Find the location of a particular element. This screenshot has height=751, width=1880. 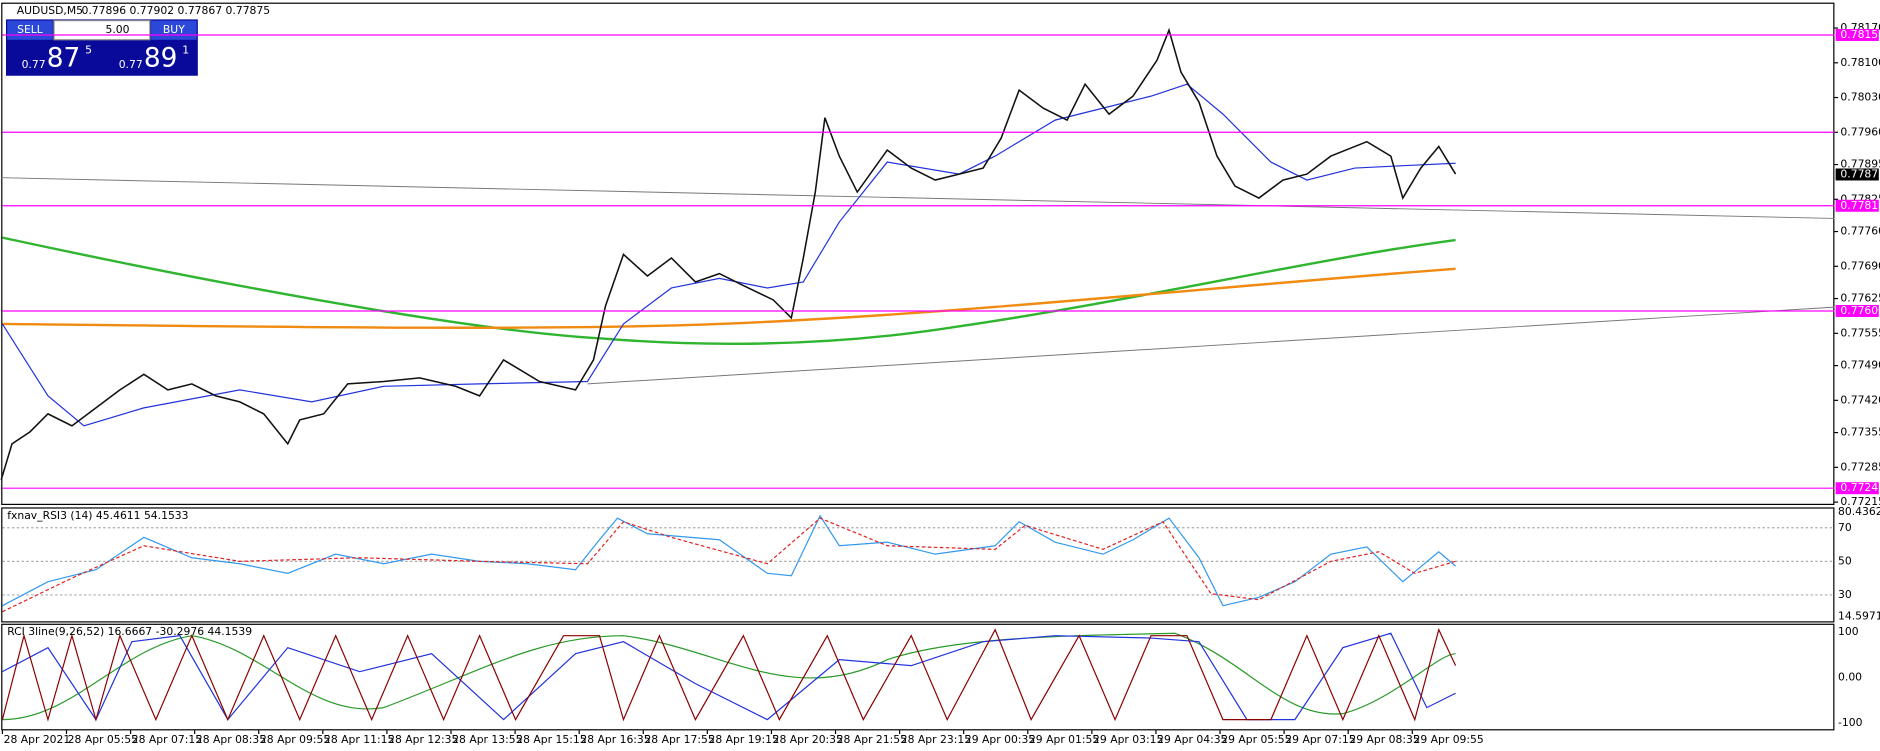

price-label: 0.77625 is located at coordinates (1860, 298).